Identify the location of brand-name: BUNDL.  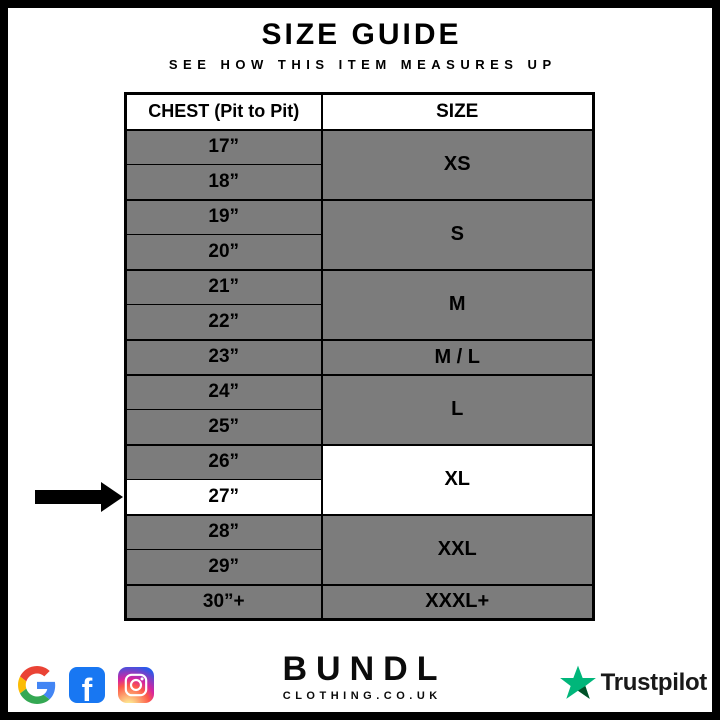
(364, 669).